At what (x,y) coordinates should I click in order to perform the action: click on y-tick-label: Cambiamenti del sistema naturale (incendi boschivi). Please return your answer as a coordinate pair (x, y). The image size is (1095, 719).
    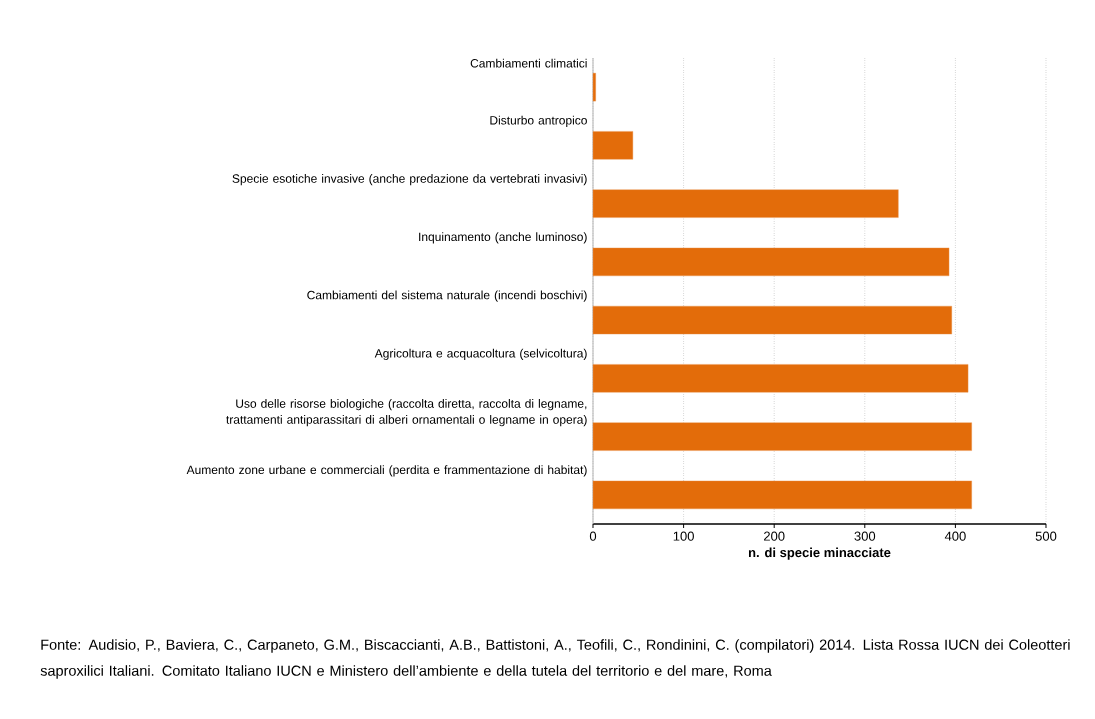
    Looking at the image, I should click on (447, 296).